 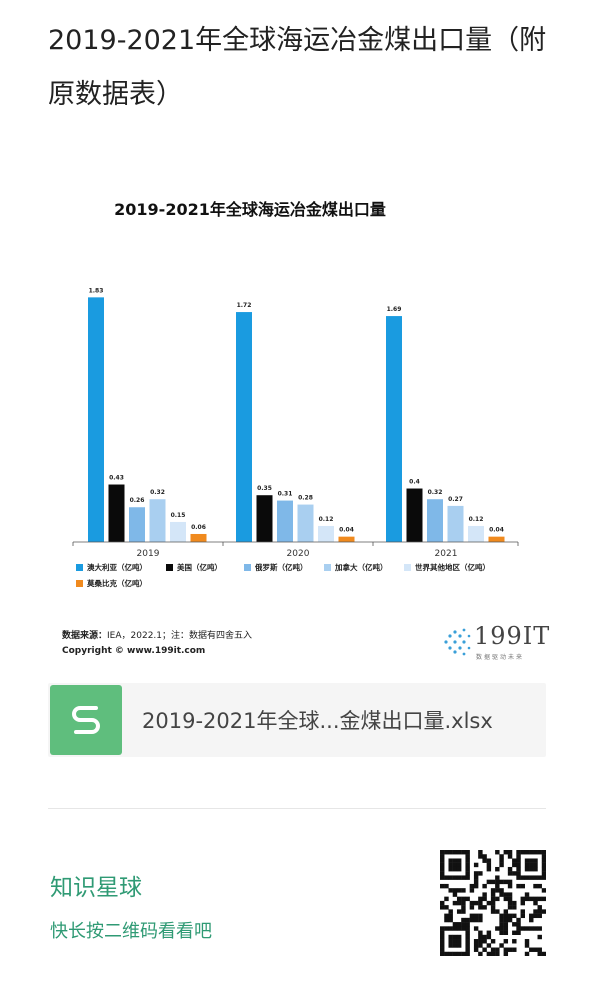 I want to click on data-label-2020-5: 0.04, so click(x=346, y=530).